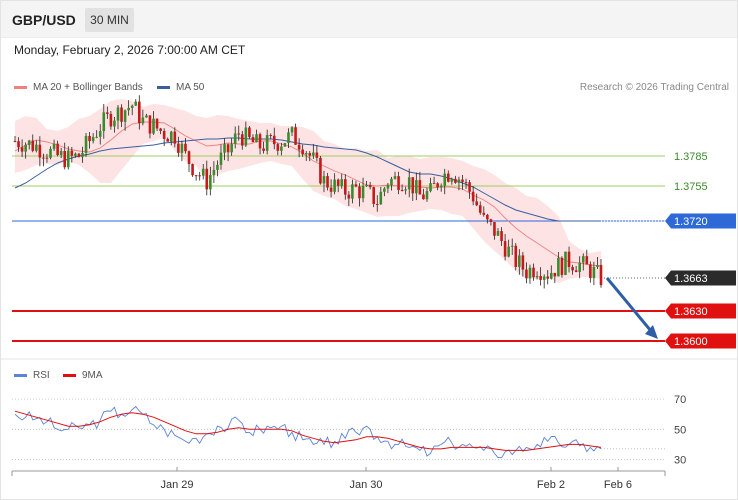  Describe the element at coordinates (20, 87) in the screenshot. I see `ma20-swatch` at that location.